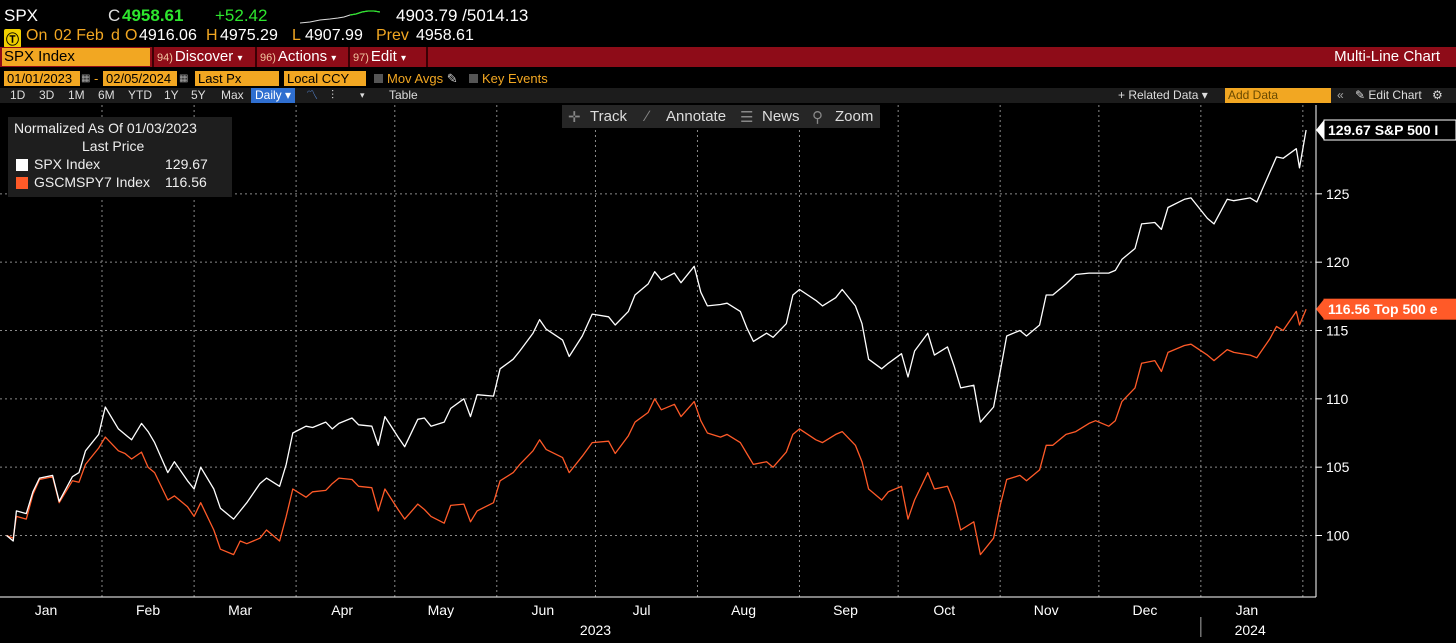 This screenshot has width=1456, height=643. I want to click on annotate-icon: ∕, so click(647, 116).